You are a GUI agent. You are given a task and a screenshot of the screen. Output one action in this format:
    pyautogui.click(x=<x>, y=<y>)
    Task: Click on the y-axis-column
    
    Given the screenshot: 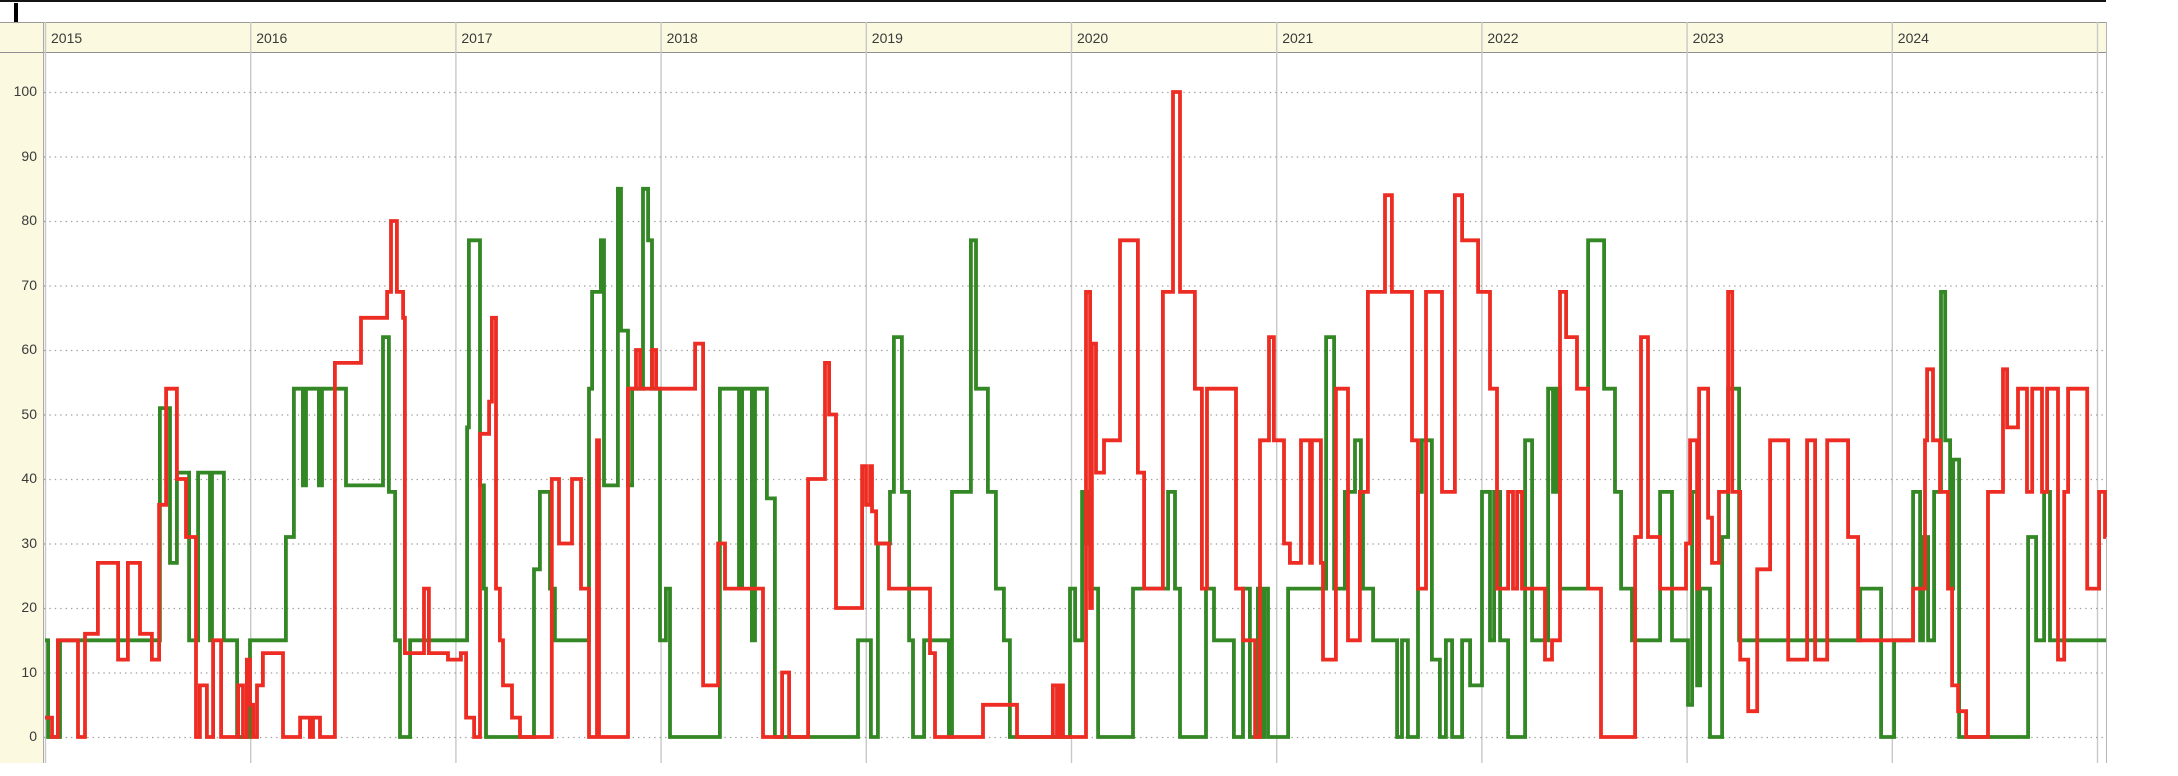 What is the action you would take?
    pyautogui.click(x=21, y=408)
    